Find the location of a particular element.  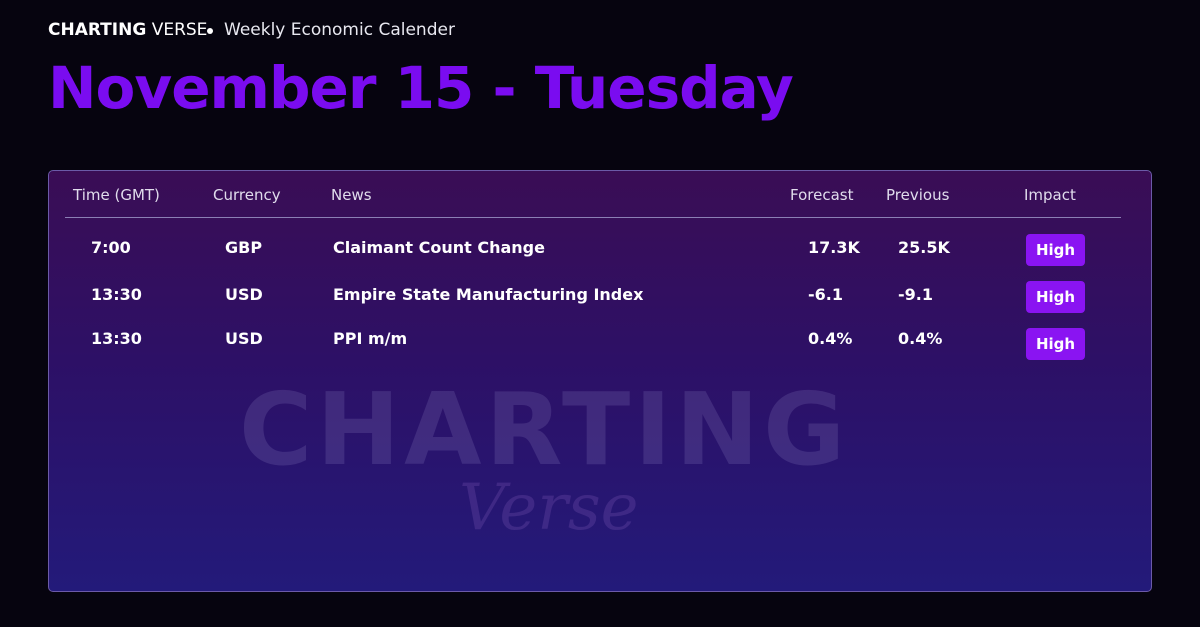

brand-bold: CHARTING is located at coordinates (97, 30).